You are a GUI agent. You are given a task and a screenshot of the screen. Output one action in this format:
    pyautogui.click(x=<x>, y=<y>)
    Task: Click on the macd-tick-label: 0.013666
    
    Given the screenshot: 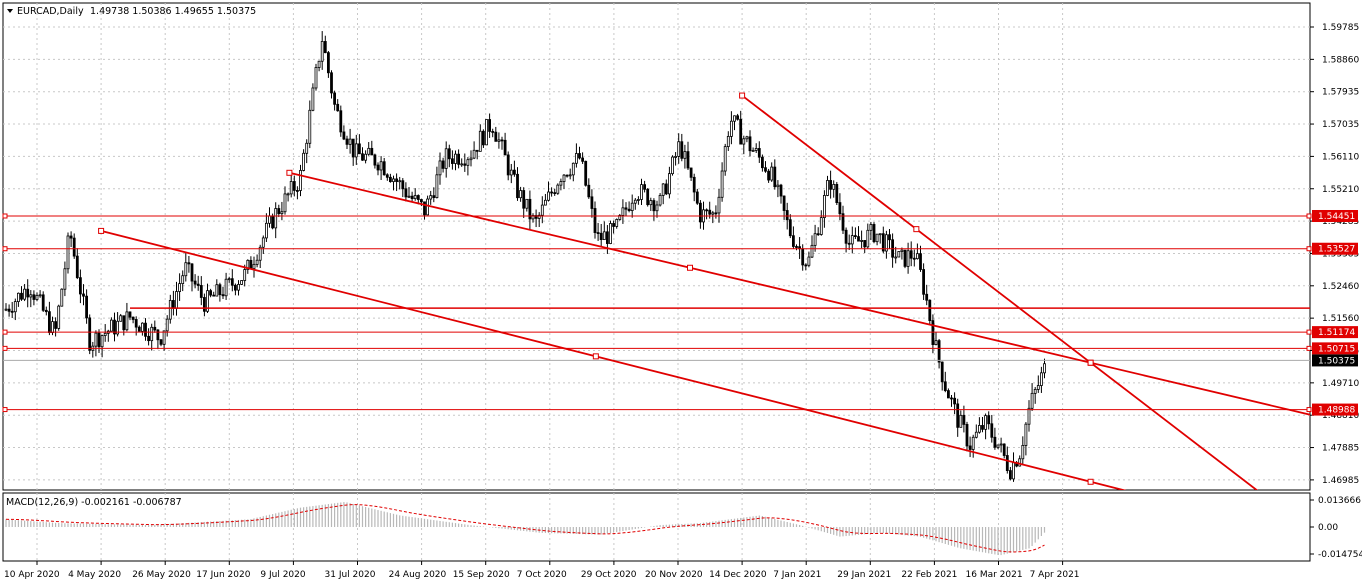 What is the action you would take?
    pyautogui.click(x=1339, y=501)
    